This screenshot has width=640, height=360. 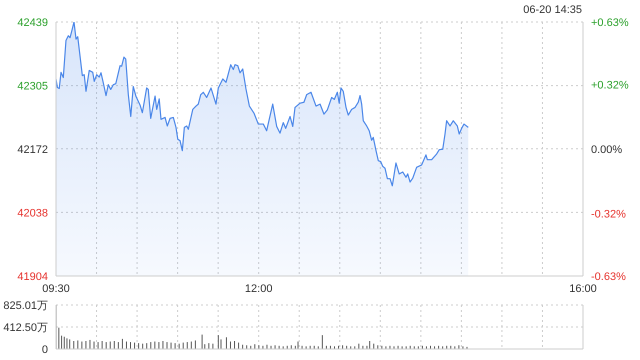 I want to click on y-tick-label: 42172, so click(x=32, y=150).